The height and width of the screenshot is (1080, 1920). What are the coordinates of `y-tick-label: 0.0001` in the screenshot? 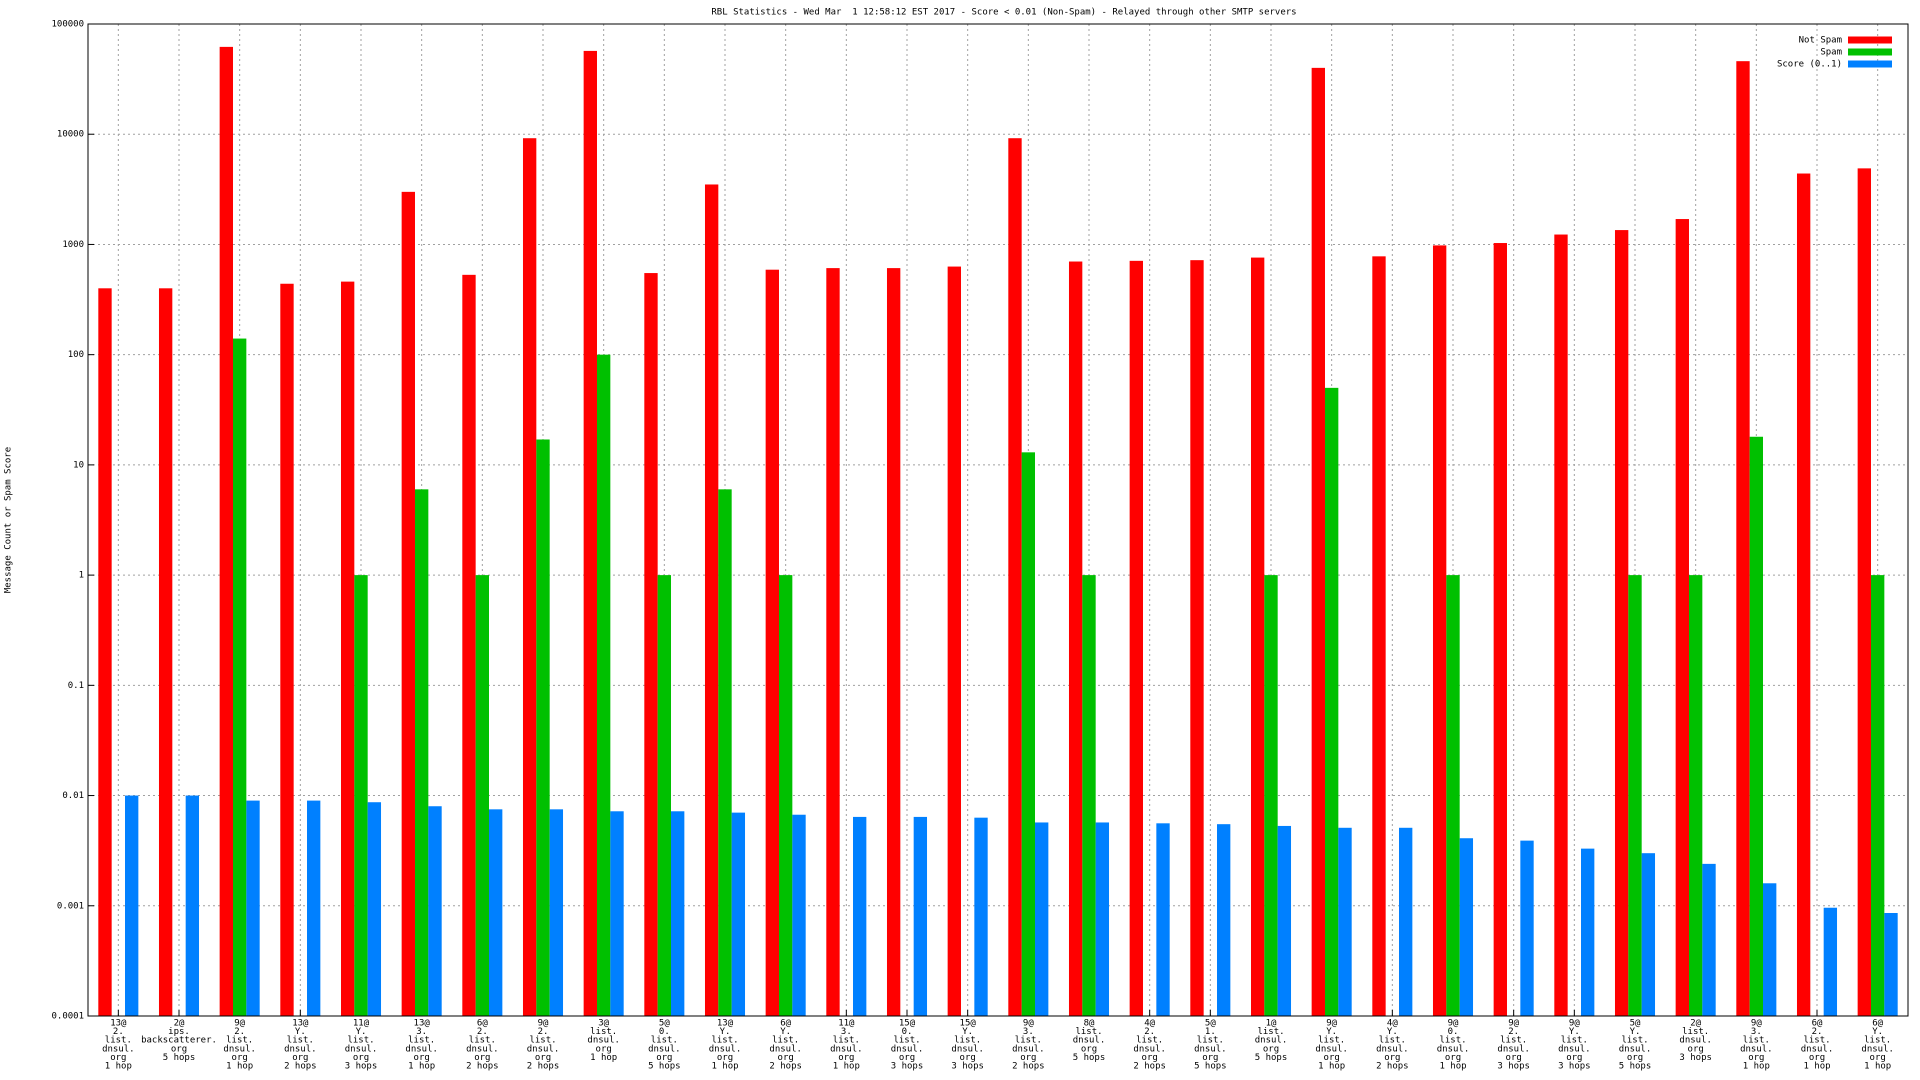 It's located at (67, 1017).